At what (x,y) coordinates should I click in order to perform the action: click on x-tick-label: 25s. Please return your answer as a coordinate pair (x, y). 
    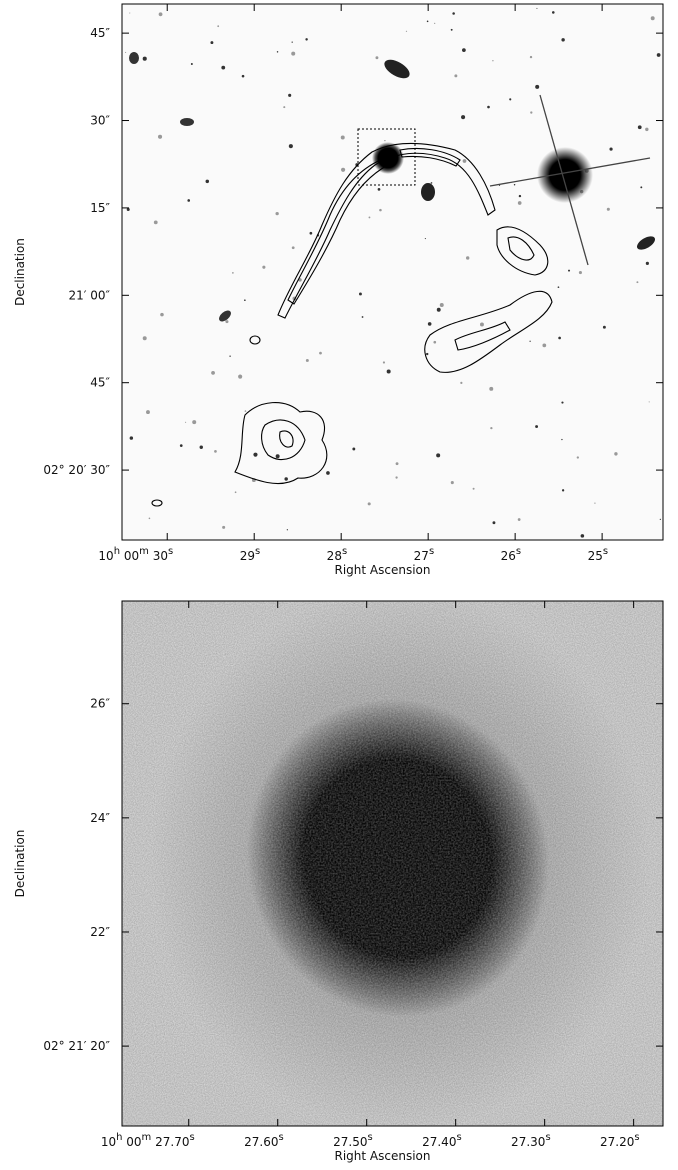
    Looking at the image, I should click on (598, 554).